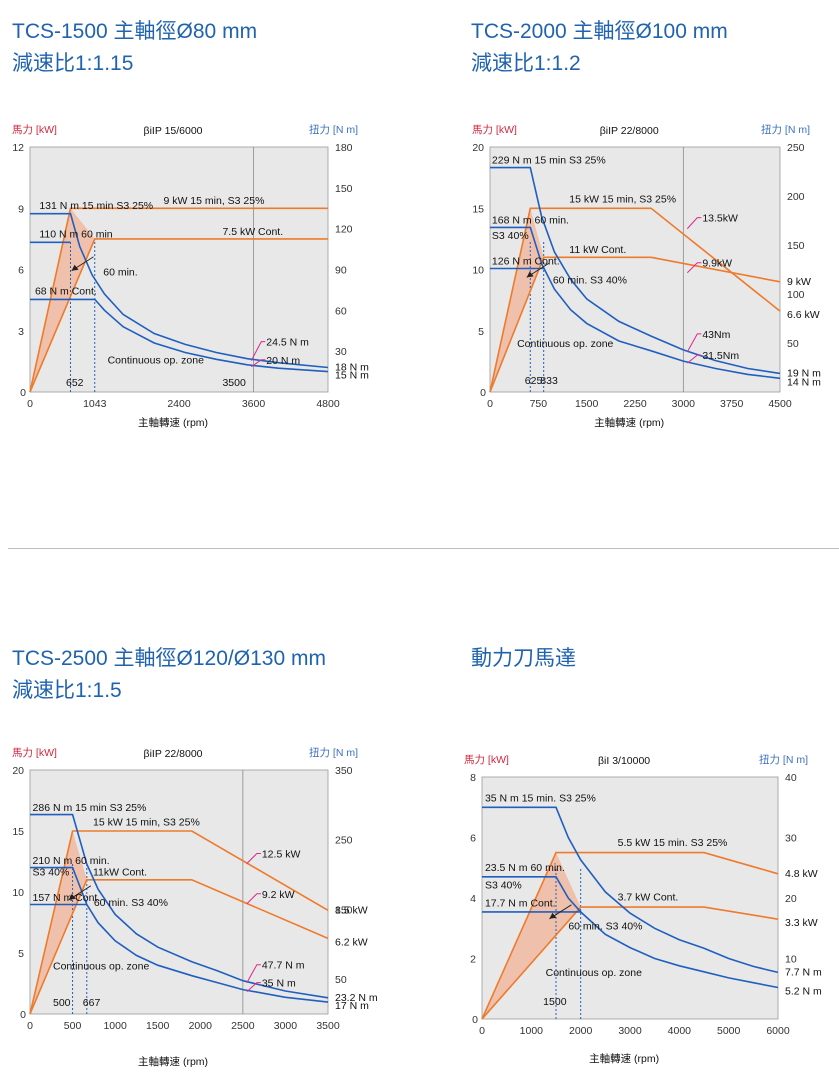  Describe the element at coordinates (18, 148) in the screenshot. I see `y-left-tick-label: 12` at that location.